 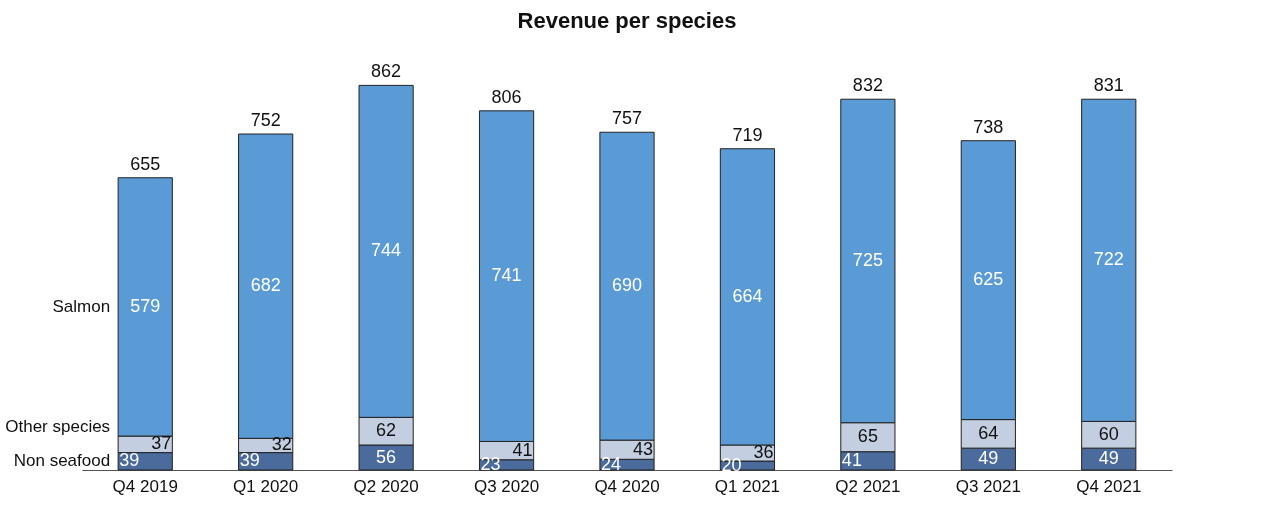 What do you see at coordinates (627, 21) in the screenshot?
I see `chart-title: Revenue per species` at bounding box center [627, 21].